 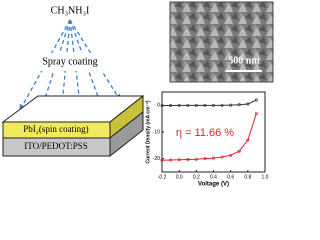 I want to click on x-tick-label: 0.8, so click(x=247, y=177).